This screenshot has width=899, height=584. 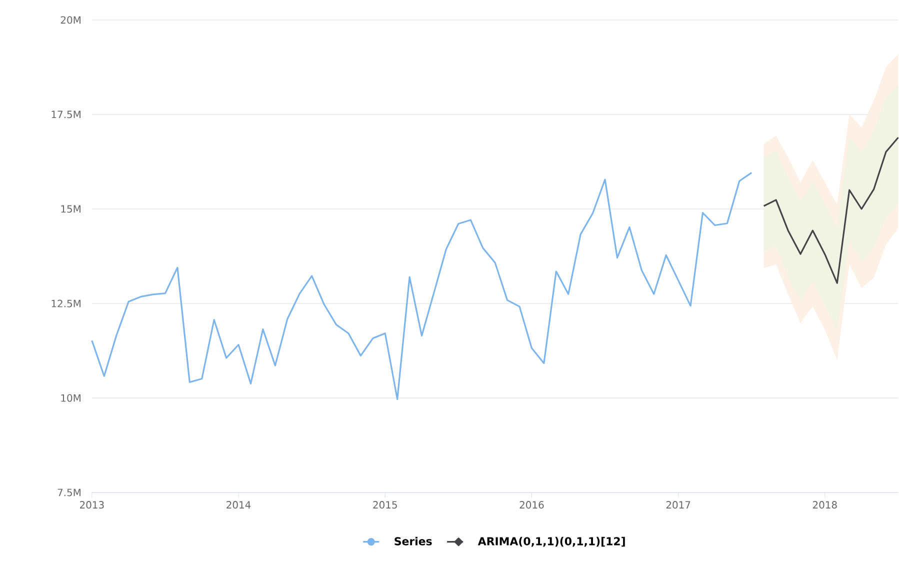 I want to click on x-tick-label: 2018, so click(x=824, y=504).